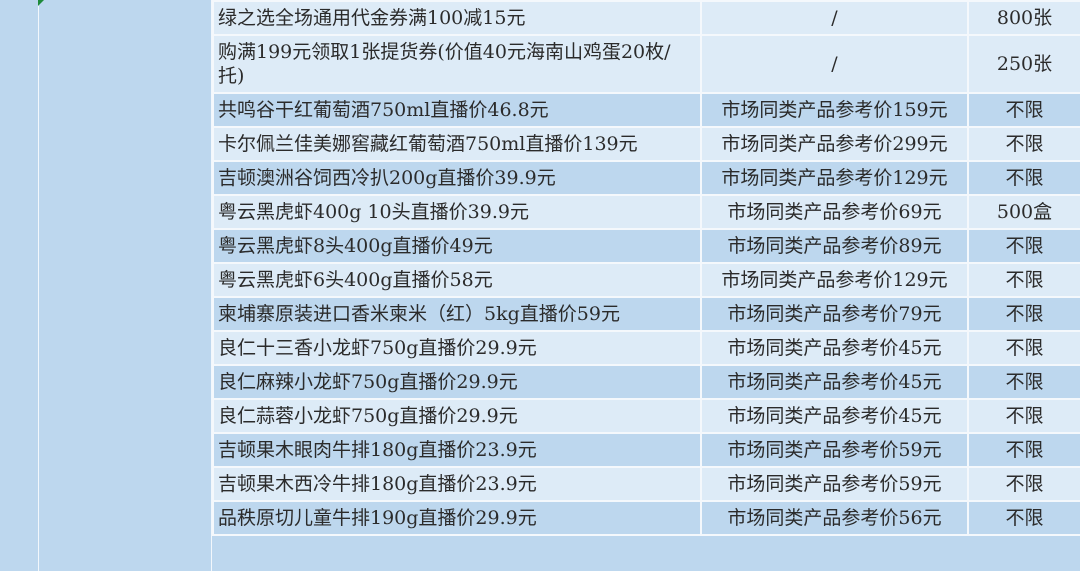  I want to click on product-cell: 柬埔寨原装进口香米柬米（红）5kg直播价59元, so click(457, 314).